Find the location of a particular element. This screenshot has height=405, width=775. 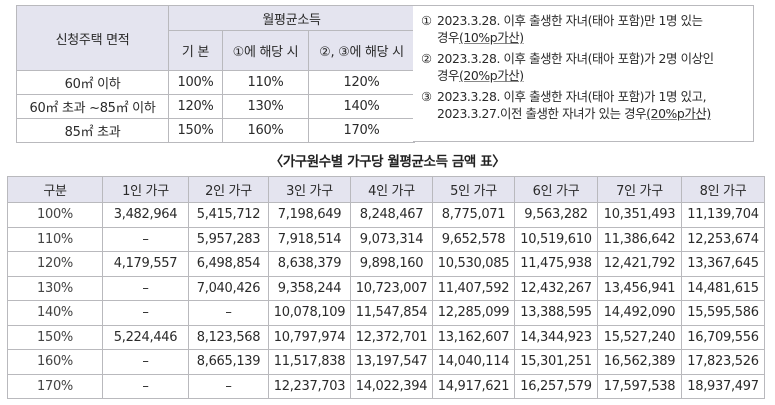

header-4-person: 4인 가구 is located at coordinates (391, 189).